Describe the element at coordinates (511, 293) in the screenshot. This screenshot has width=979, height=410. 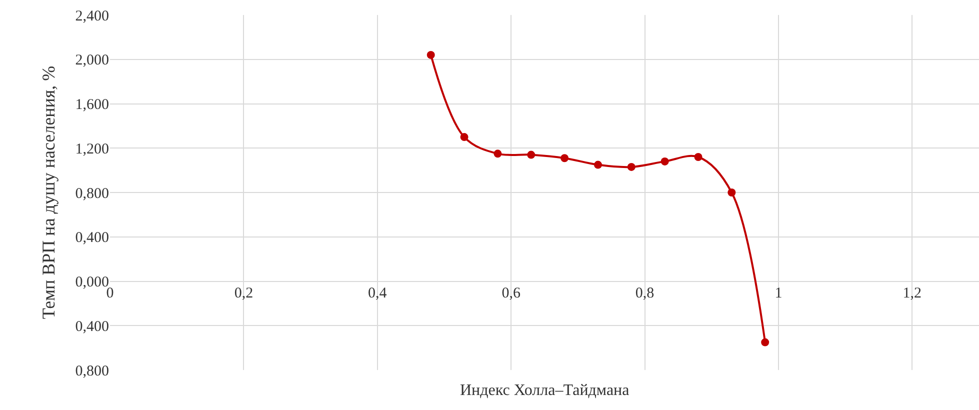
I see `x-tick-label: 0,6` at that location.